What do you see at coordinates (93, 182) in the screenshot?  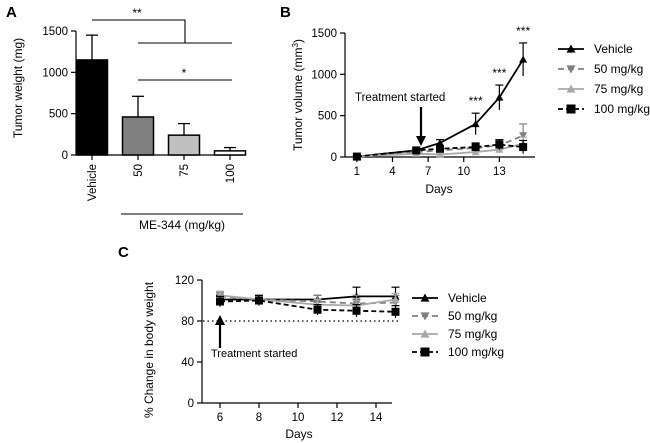 I see `panel-a-x-tick-label: Vehicle` at bounding box center [93, 182].